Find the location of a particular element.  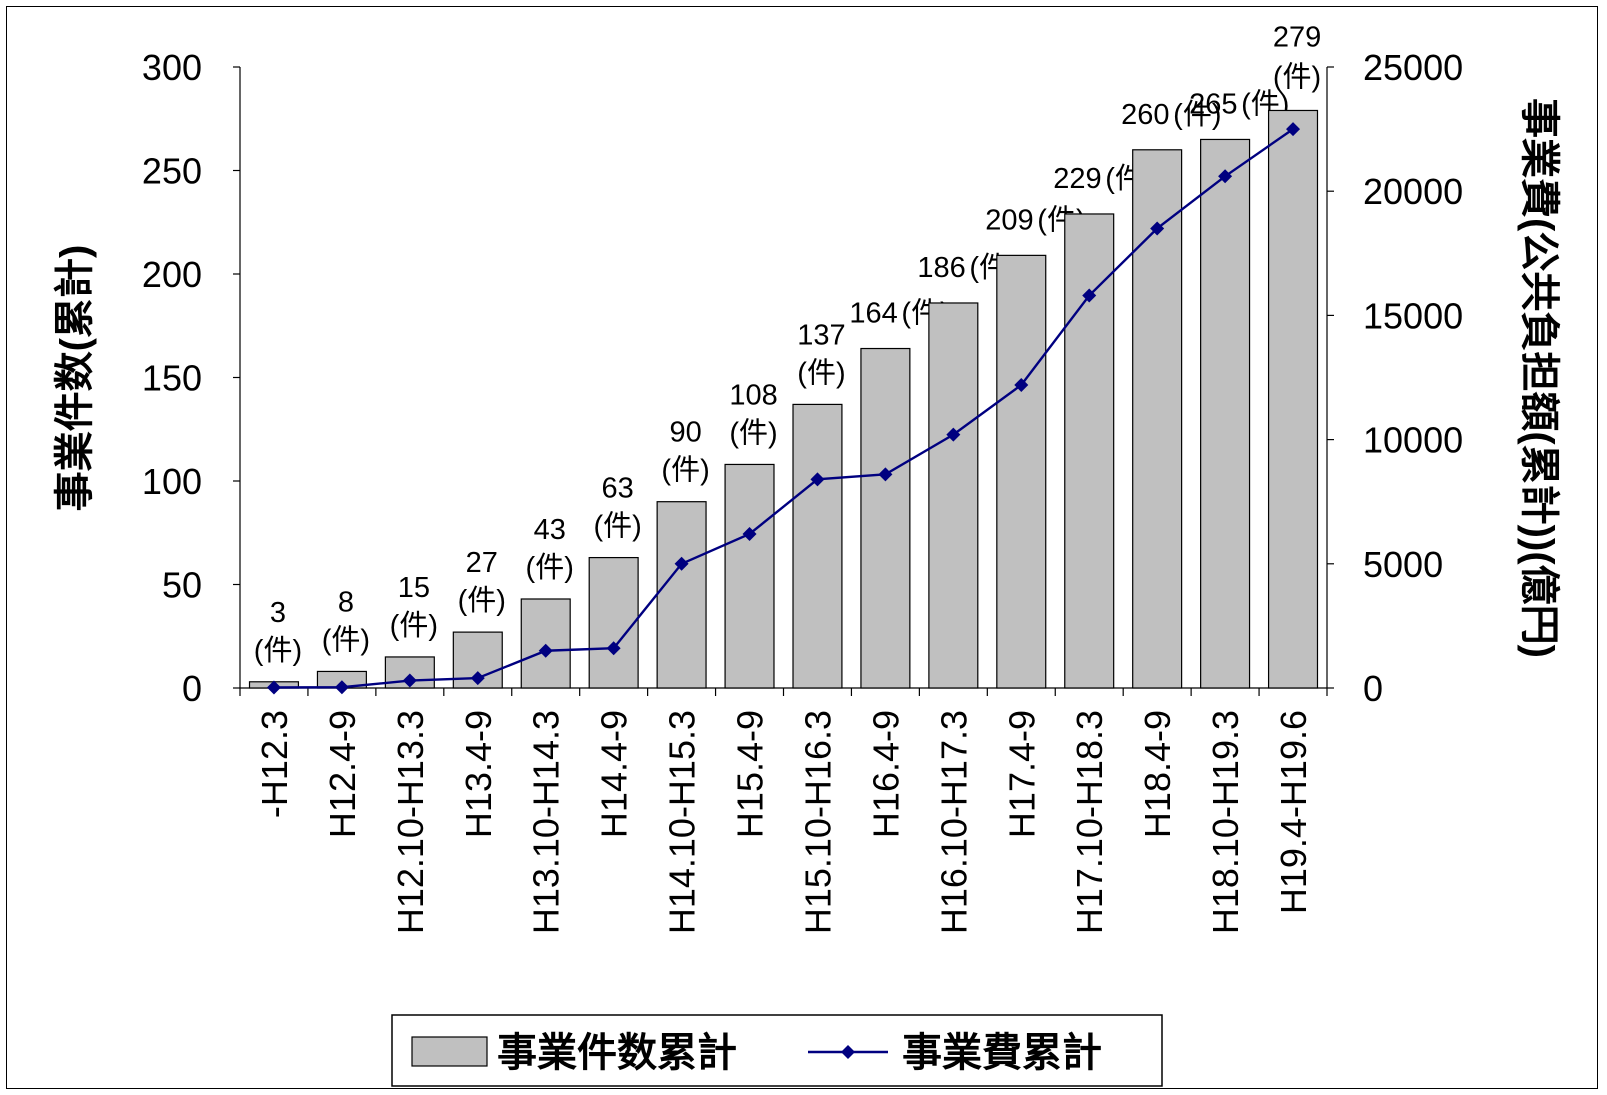

left-tick-label: 250 is located at coordinates (172, 171).